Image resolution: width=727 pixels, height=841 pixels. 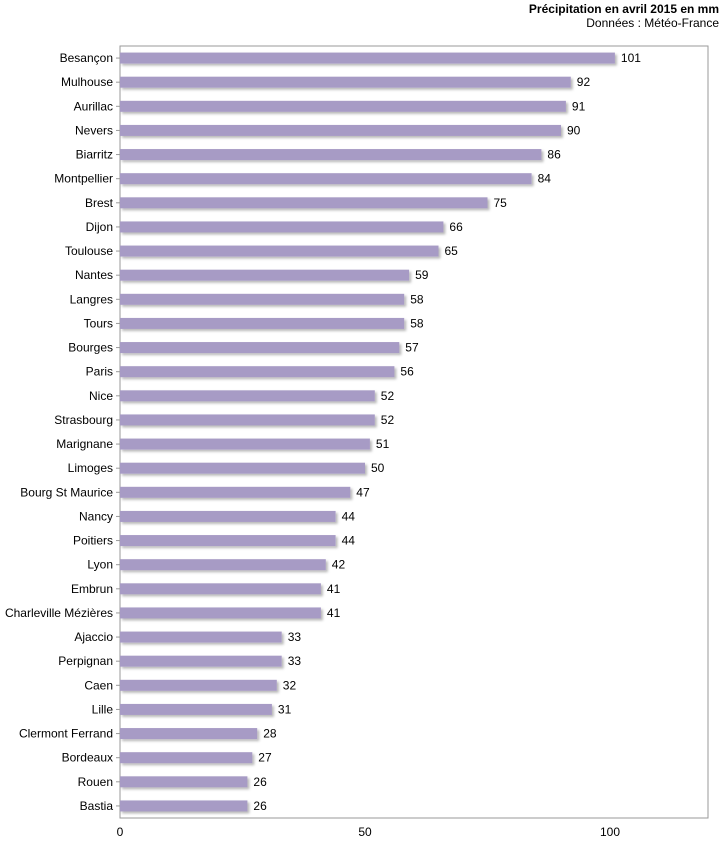 I want to click on value-label: 56, so click(x=407, y=372).